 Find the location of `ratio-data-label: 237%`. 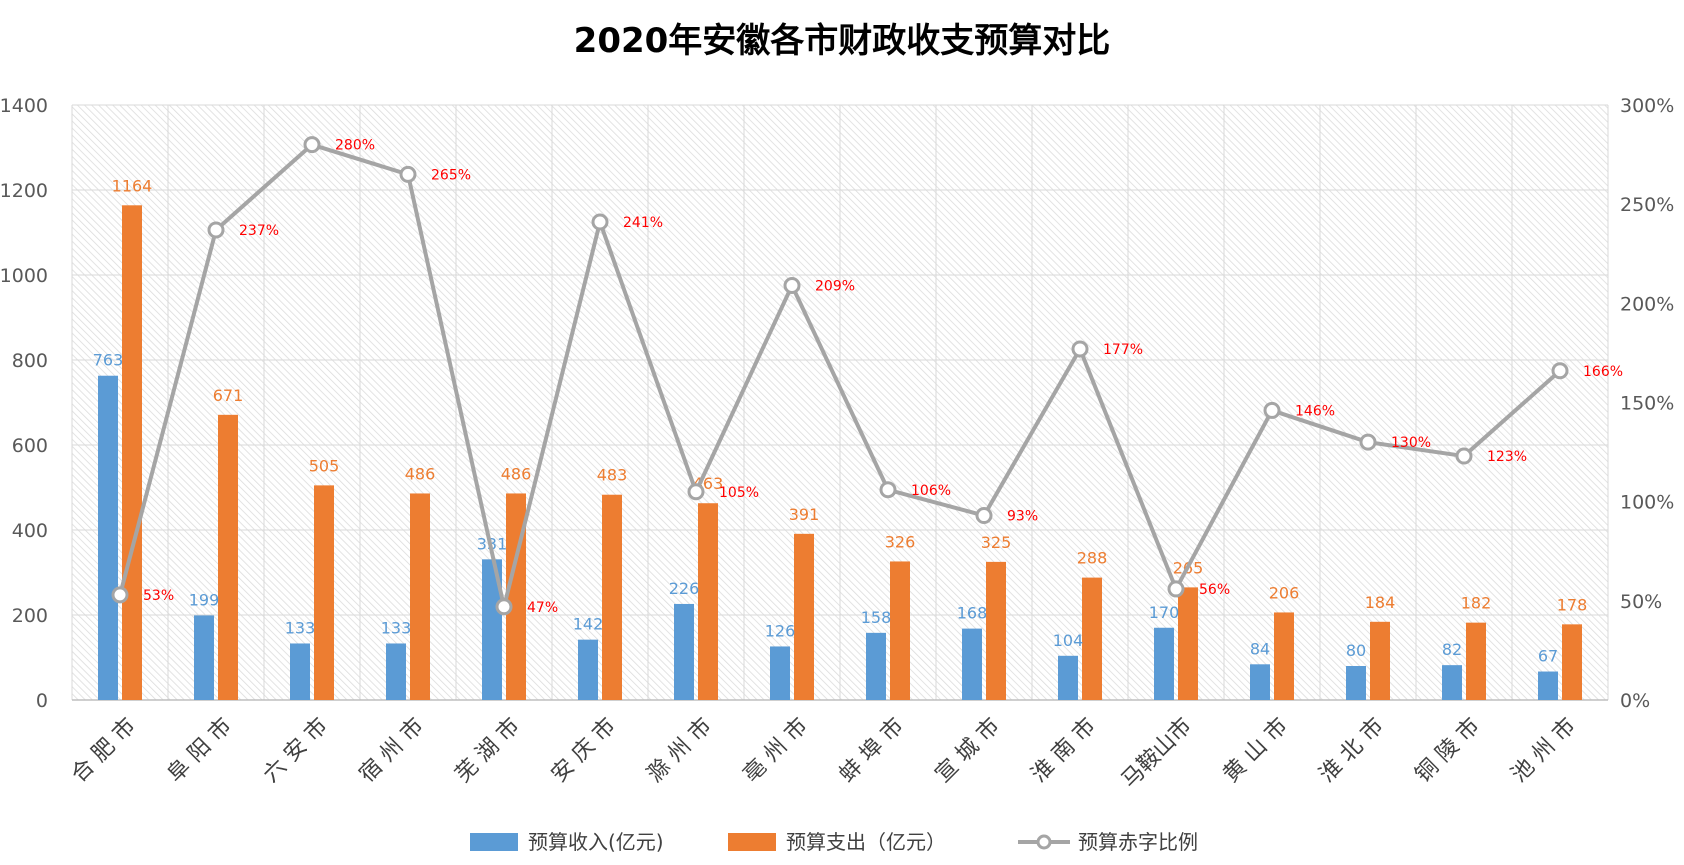

ratio-data-label: 237% is located at coordinates (259, 231).